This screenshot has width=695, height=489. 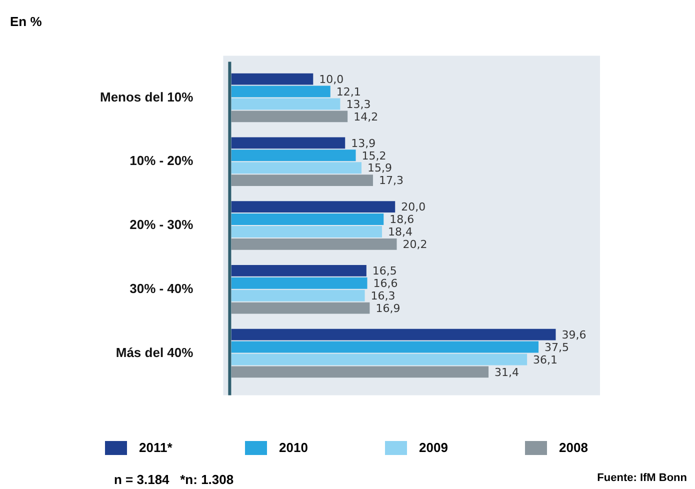 I want to click on data-label: 14,2, so click(x=366, y=117).